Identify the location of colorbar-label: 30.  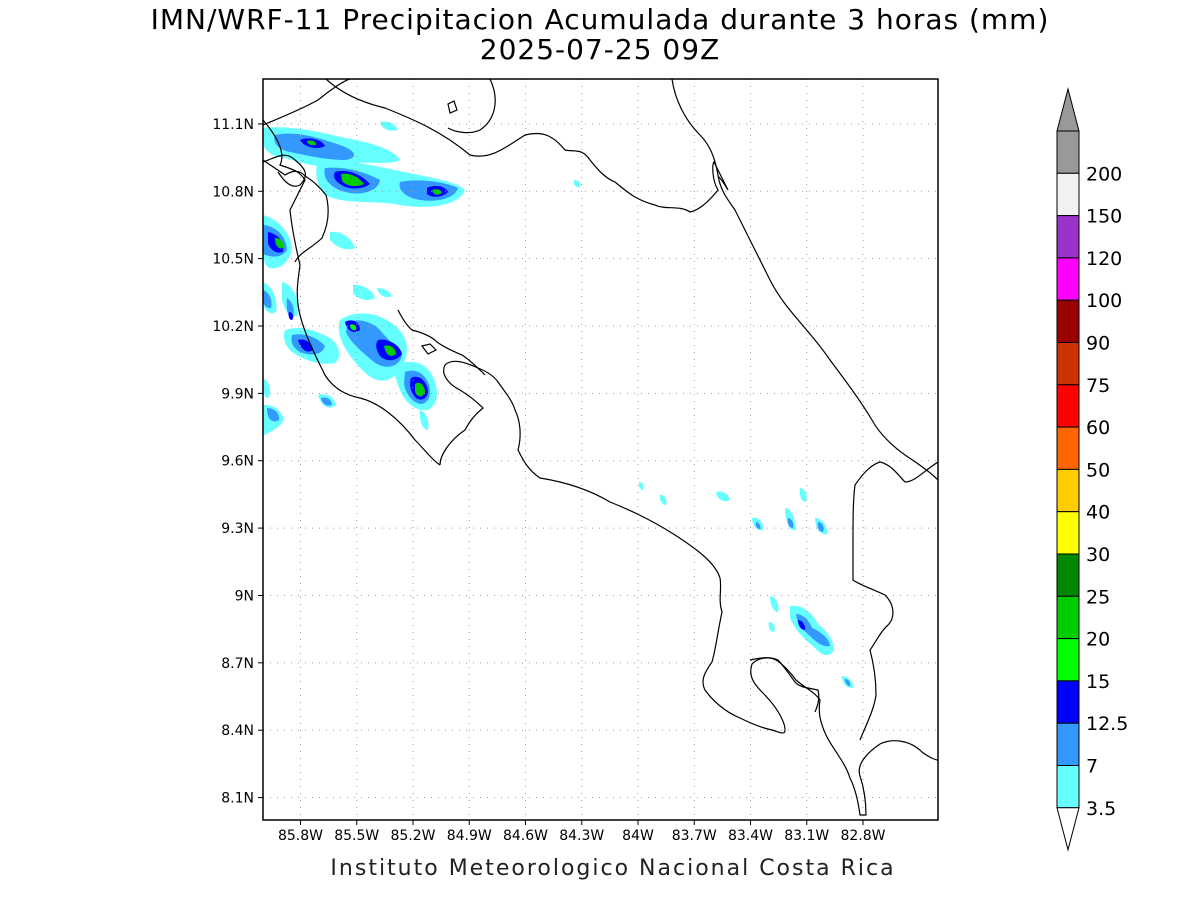
(1098, 555).